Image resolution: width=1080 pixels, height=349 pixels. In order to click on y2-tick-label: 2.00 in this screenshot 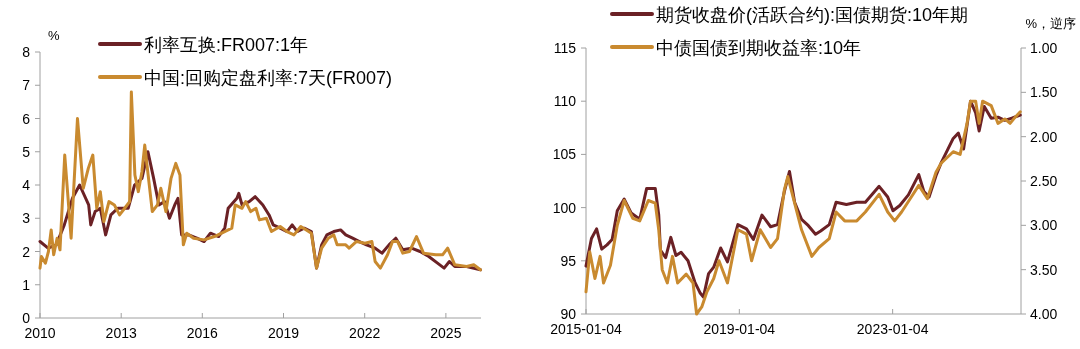, I will do `click(1044, 136)`.